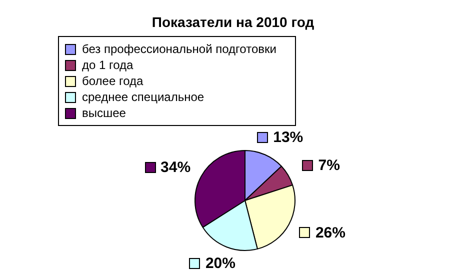  I want to click on data-label: 7%, so click(329, 165).